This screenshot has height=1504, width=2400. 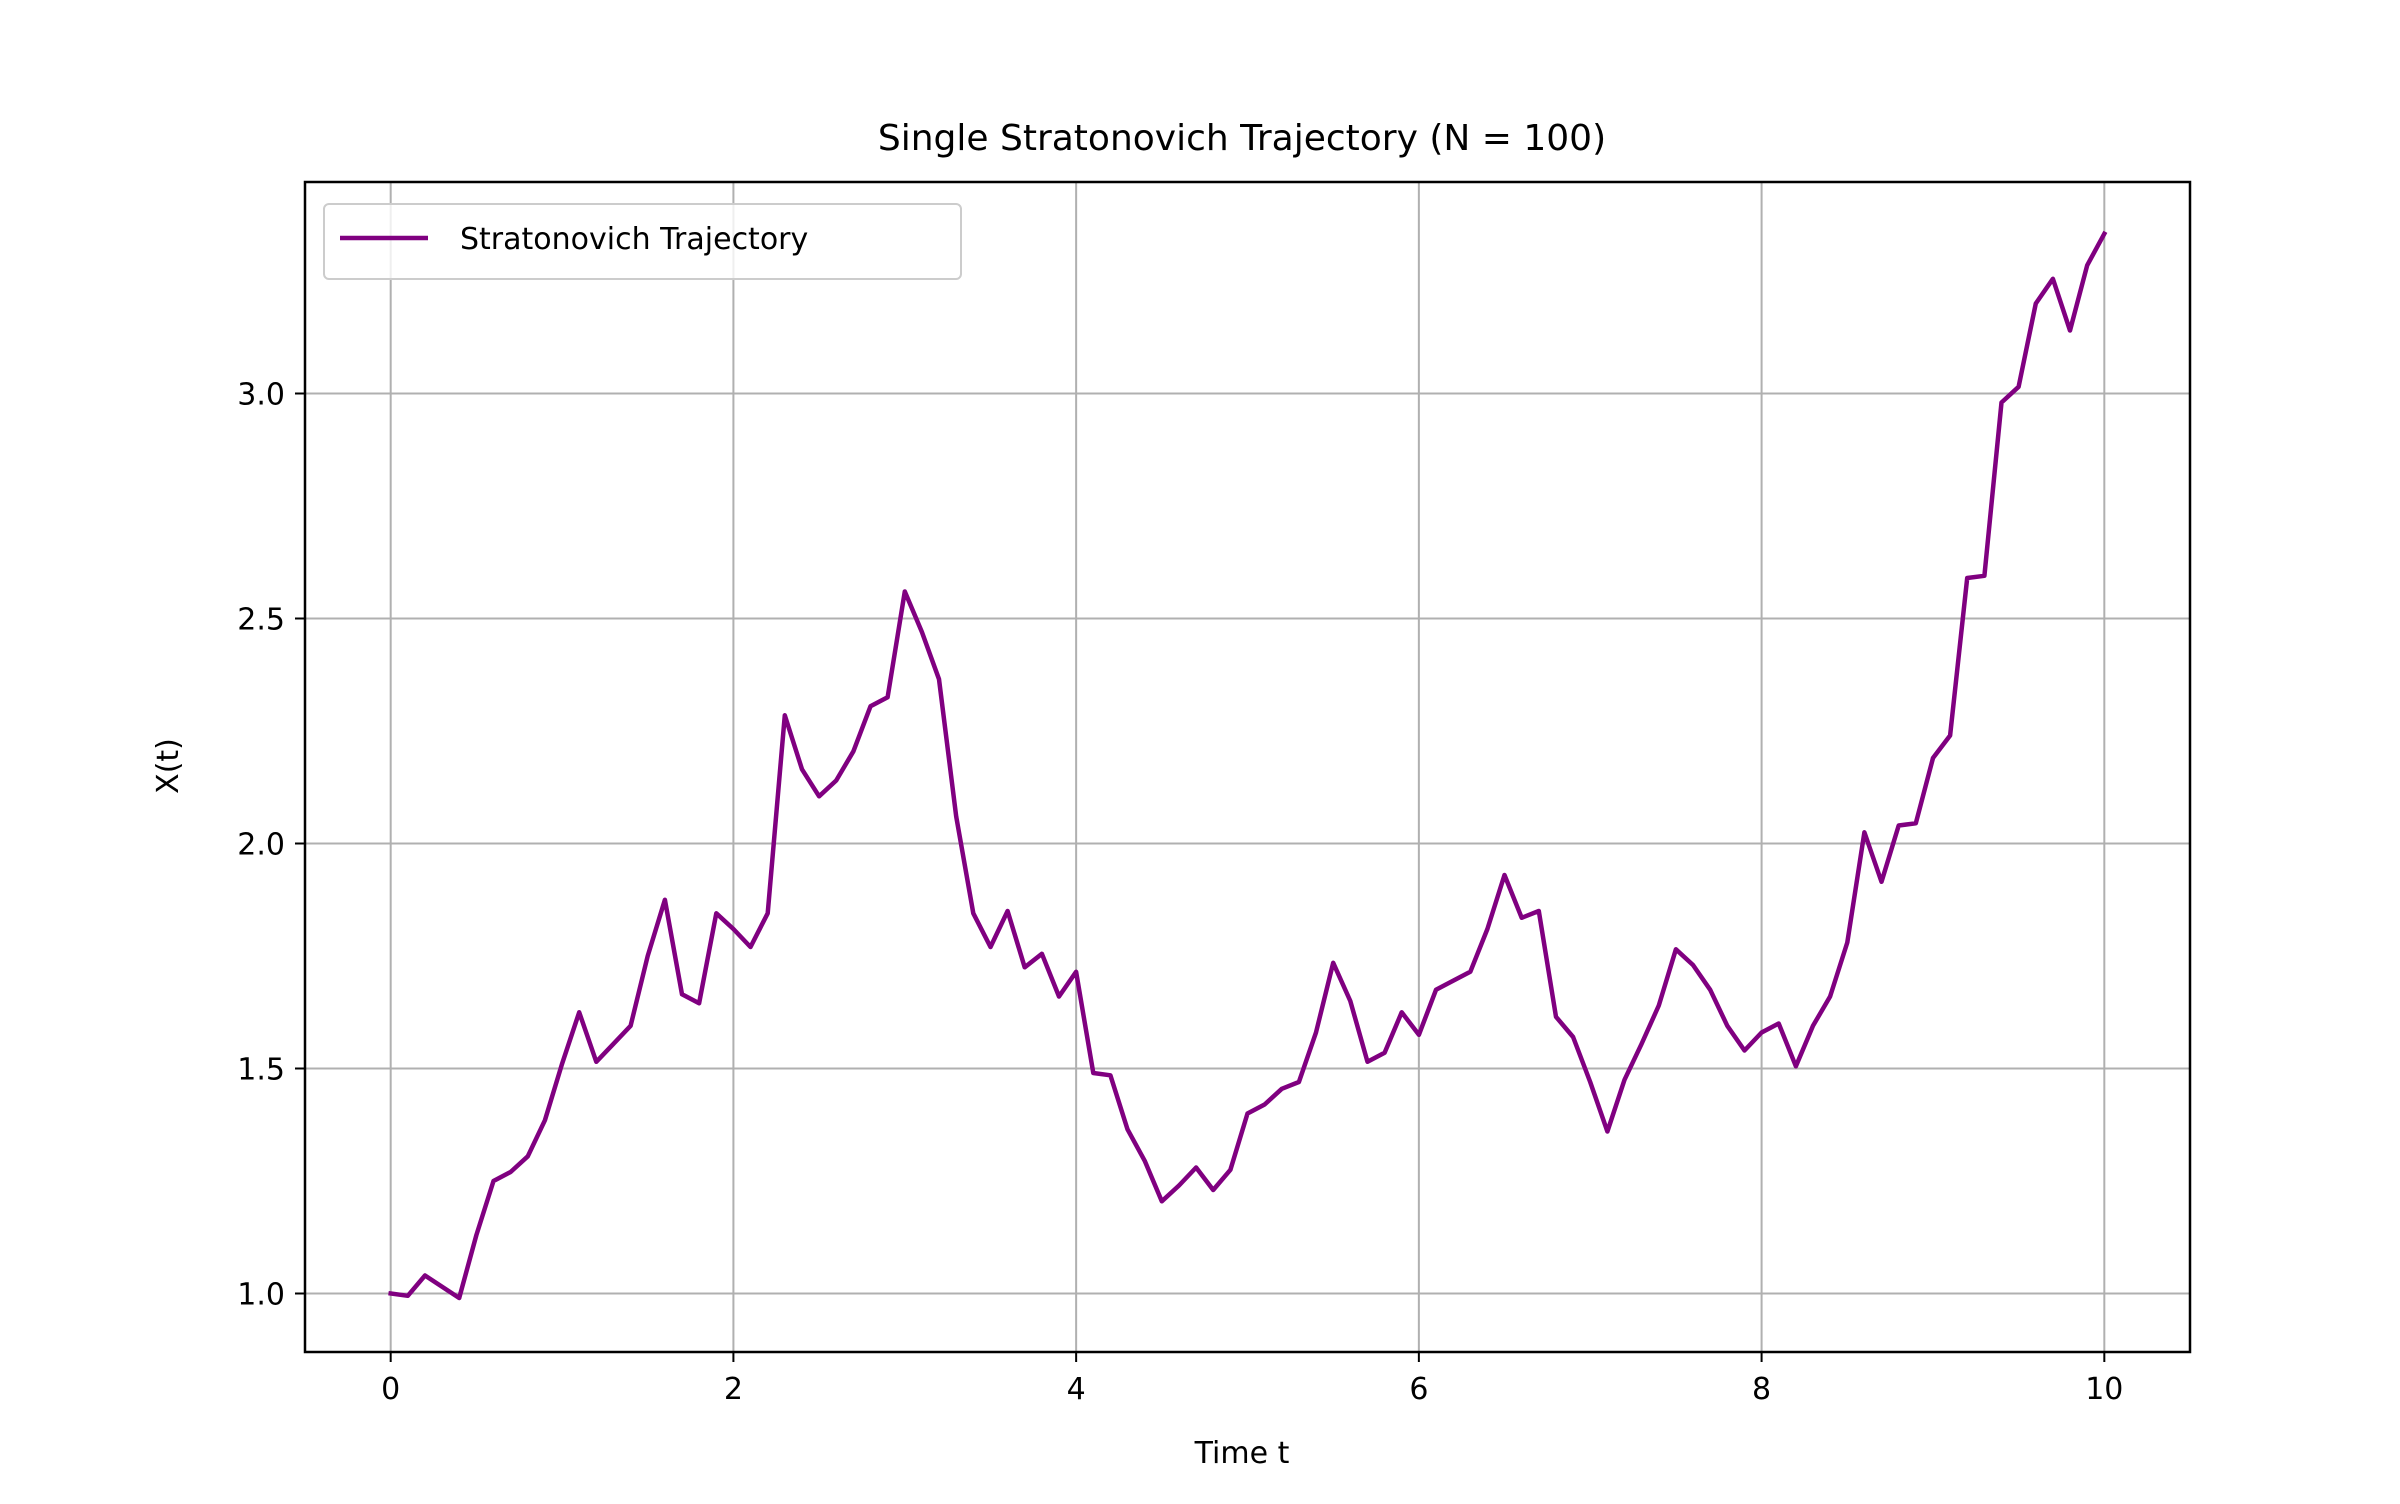 I want to click on x-tick-label: 6, so click(x=1418, y=1389).